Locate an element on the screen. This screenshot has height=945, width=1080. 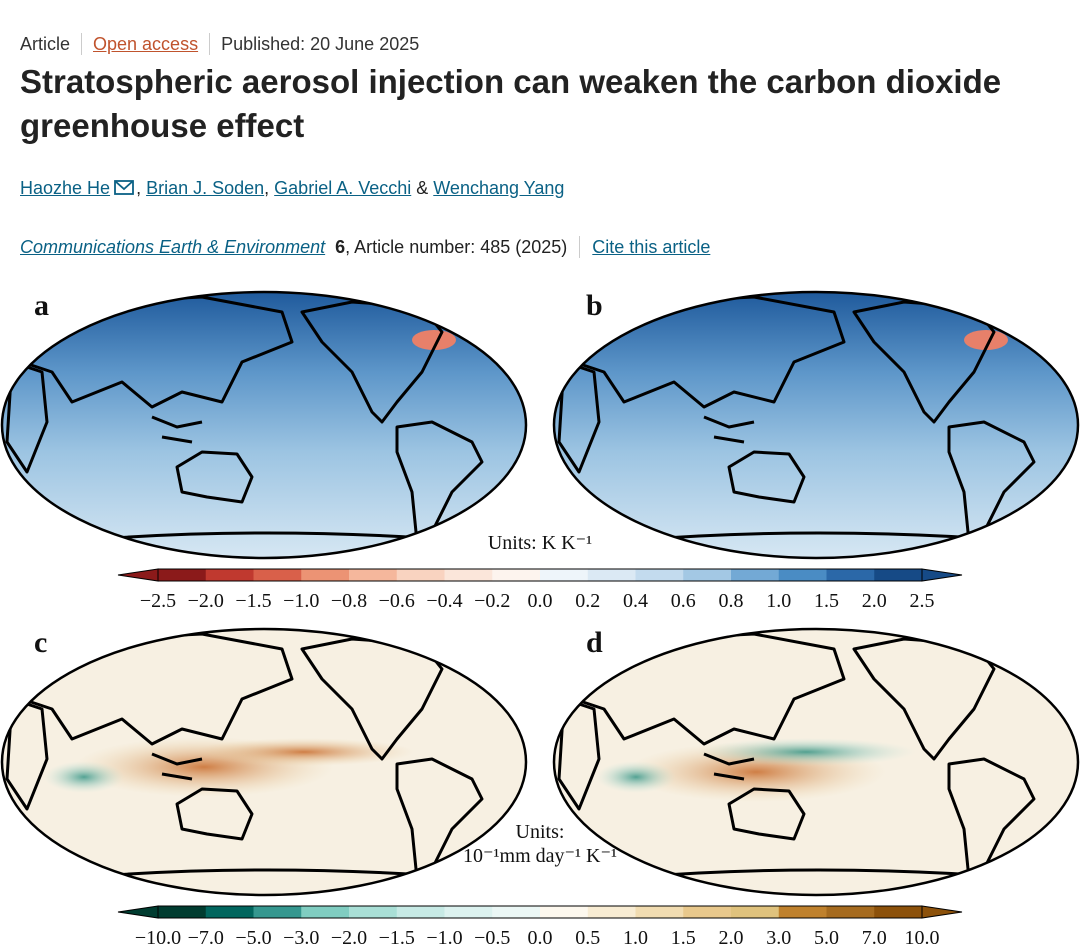
colorbar-tick-label: −5.0 is located at coordinates (253, 936).